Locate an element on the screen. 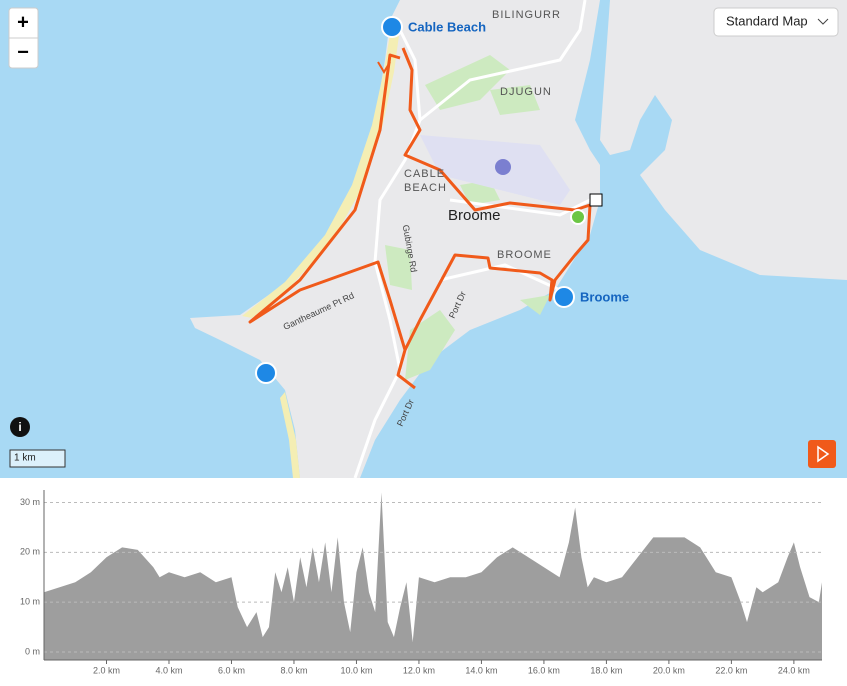 Image resolution: width=847 pixels, height=686 pixels. x-tick-label: 16.0 km is located at coordinates (544, 670).